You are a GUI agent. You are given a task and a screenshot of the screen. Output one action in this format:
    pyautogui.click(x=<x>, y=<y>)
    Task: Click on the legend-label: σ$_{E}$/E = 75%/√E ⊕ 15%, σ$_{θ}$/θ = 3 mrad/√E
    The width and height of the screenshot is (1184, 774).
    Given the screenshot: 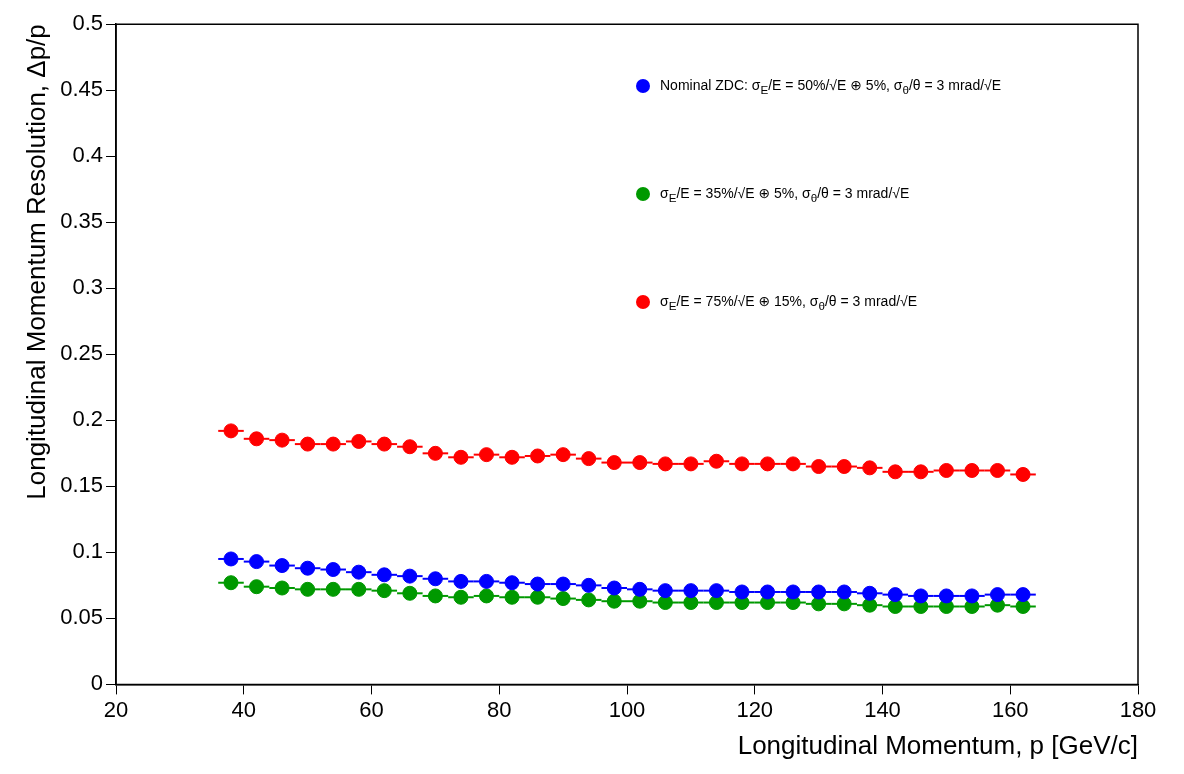 What is the action you would take?
    pyautogui.click(x=789, y=302)
    